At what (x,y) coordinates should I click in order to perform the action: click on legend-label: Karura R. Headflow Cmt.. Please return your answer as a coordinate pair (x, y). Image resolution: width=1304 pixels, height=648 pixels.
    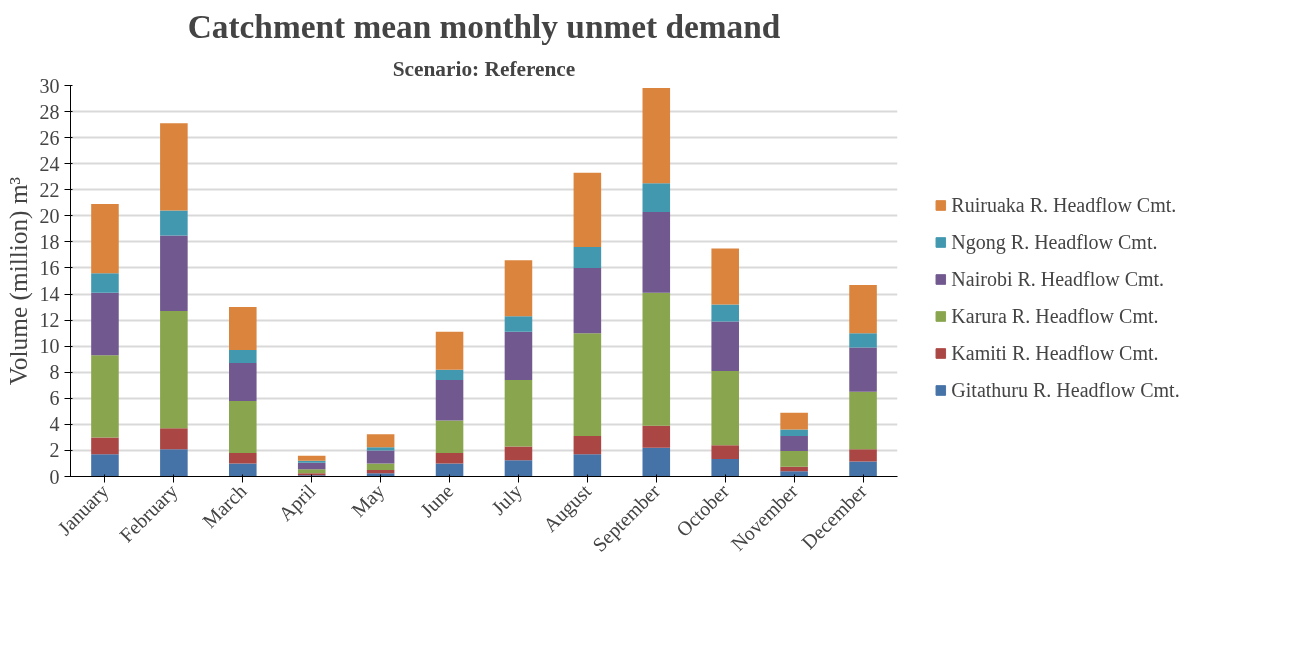
    Looking at the image, I should click on (1055, 316).